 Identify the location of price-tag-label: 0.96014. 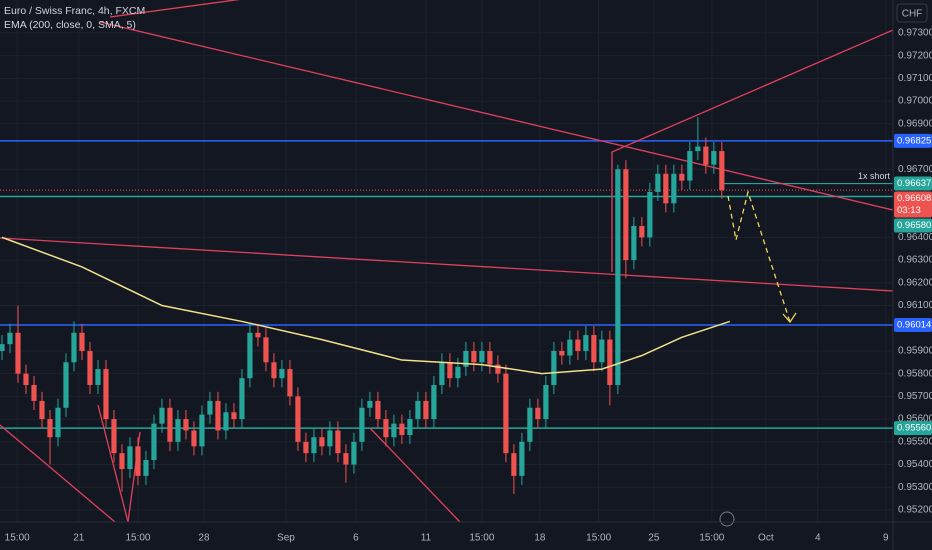
(914, 325).